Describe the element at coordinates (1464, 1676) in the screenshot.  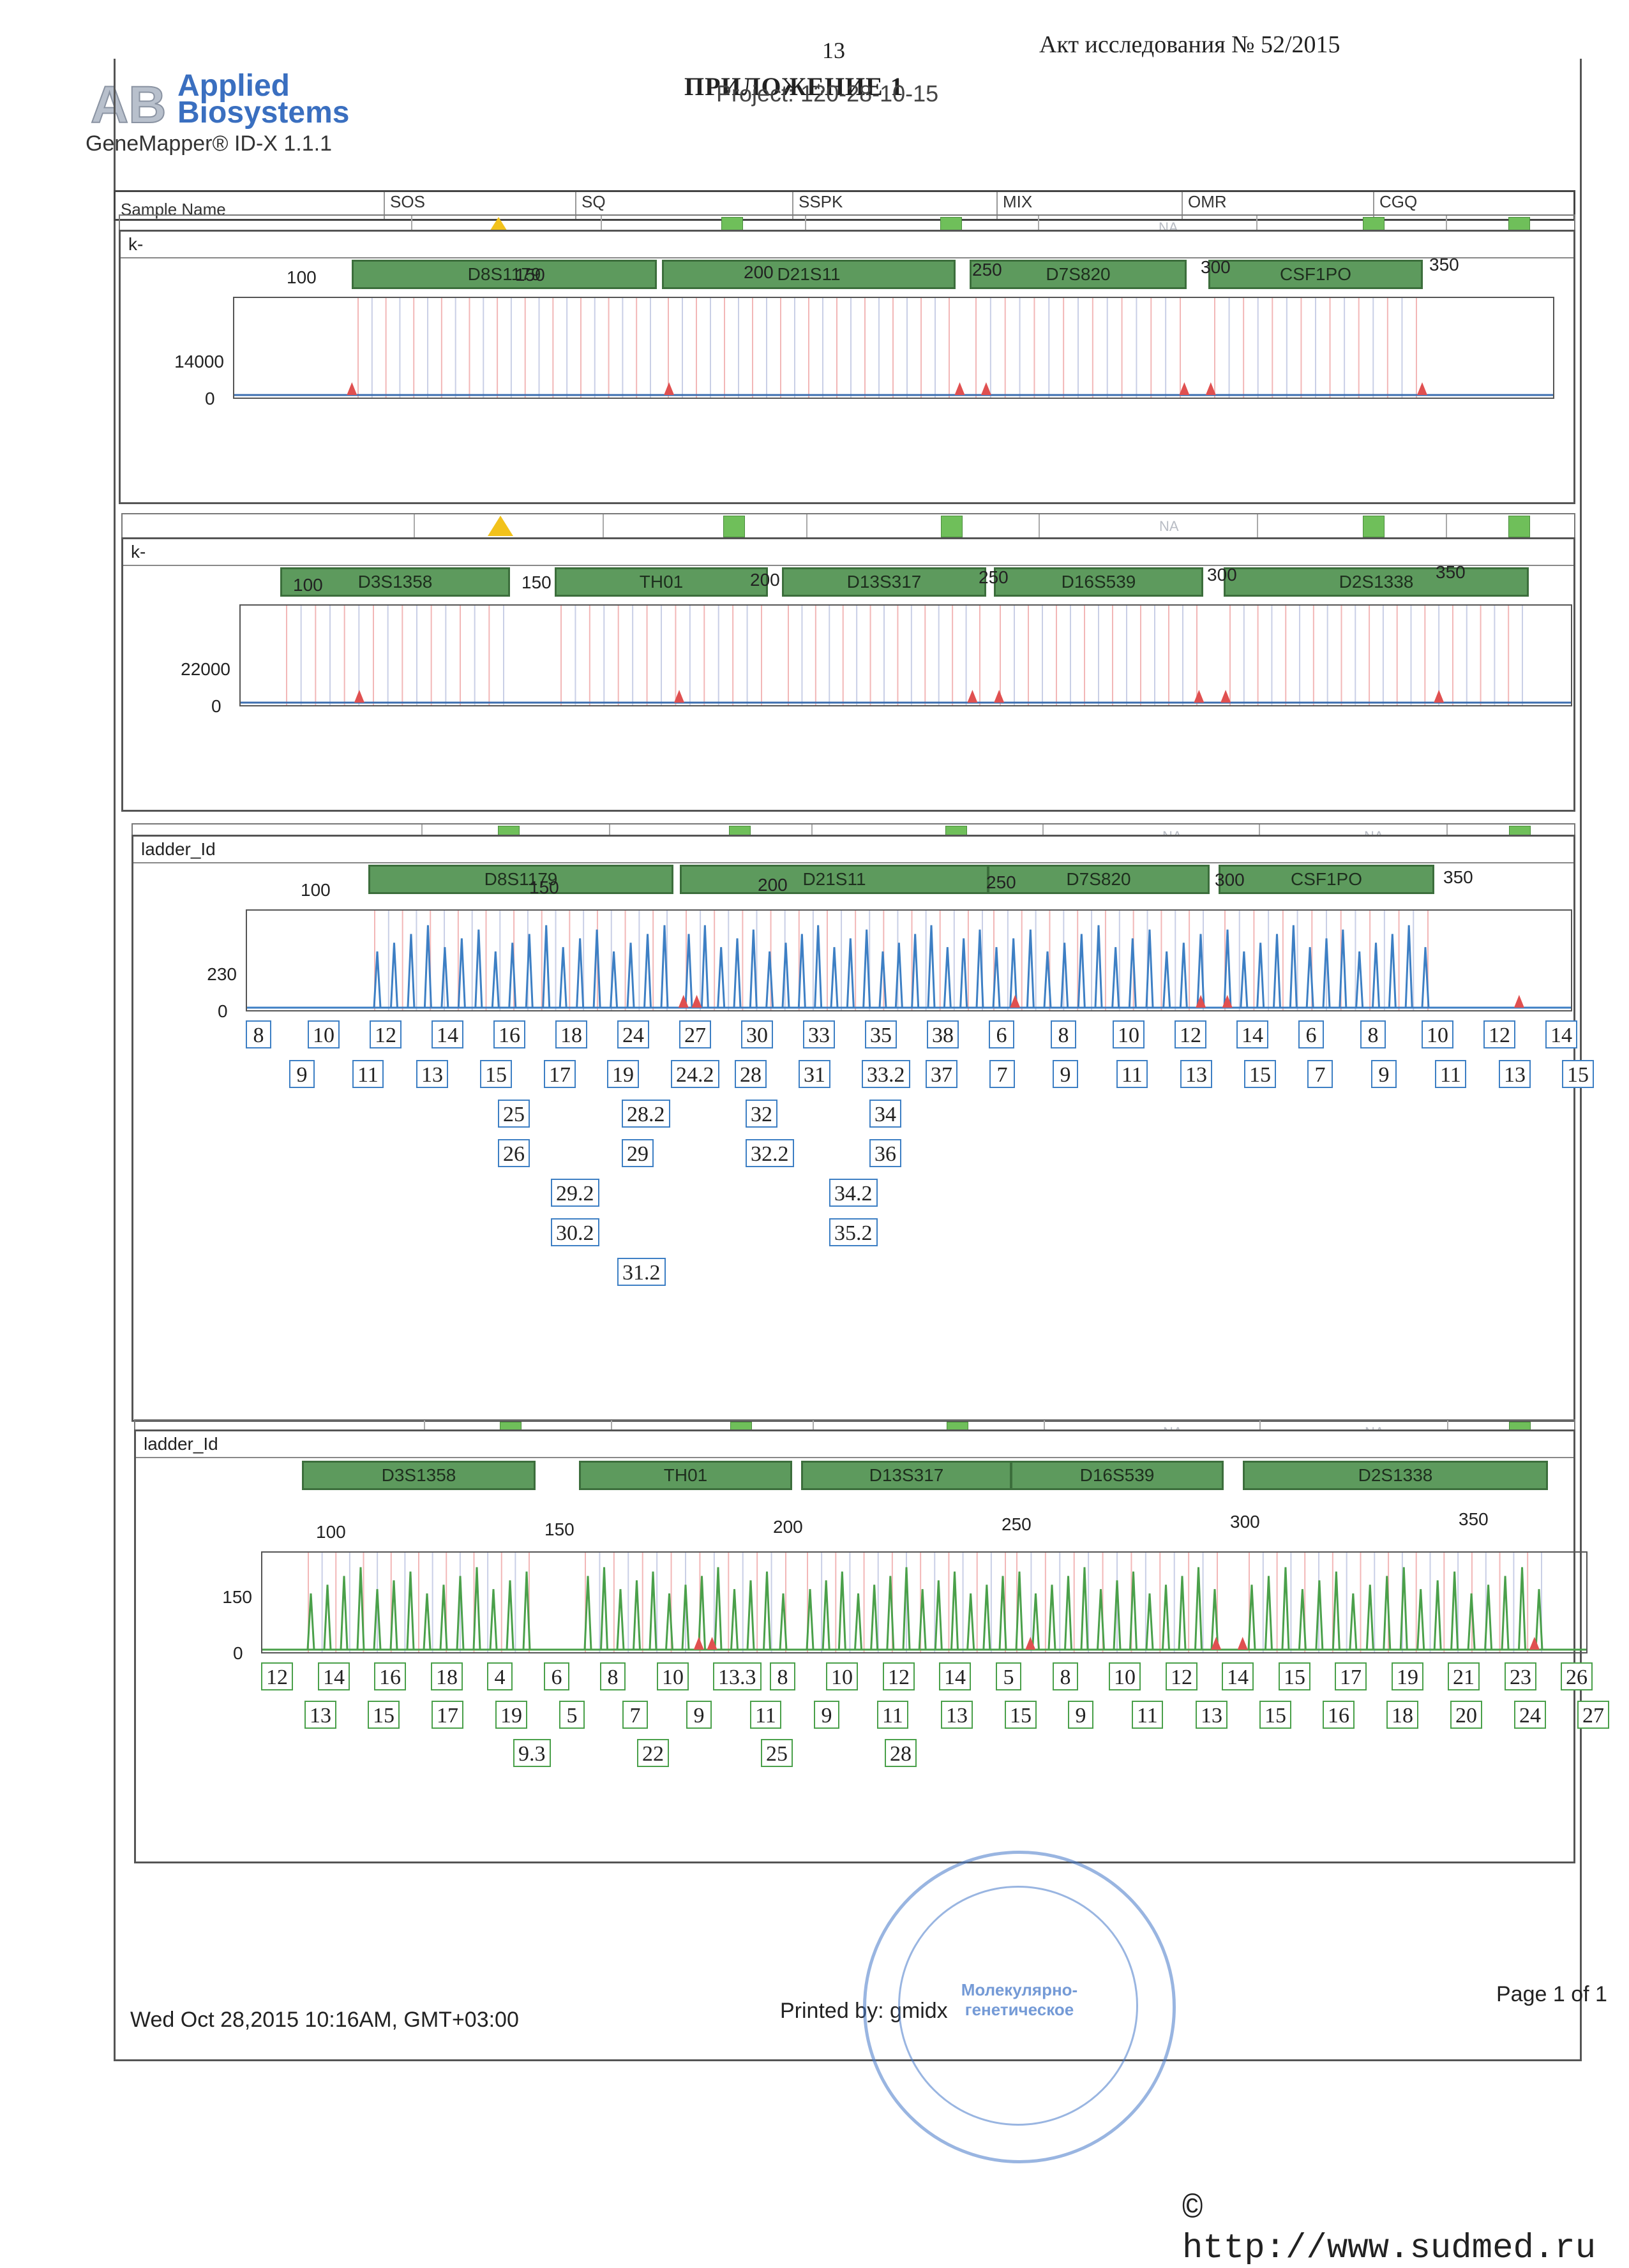
I see `allele-call-label: 21` at that location.